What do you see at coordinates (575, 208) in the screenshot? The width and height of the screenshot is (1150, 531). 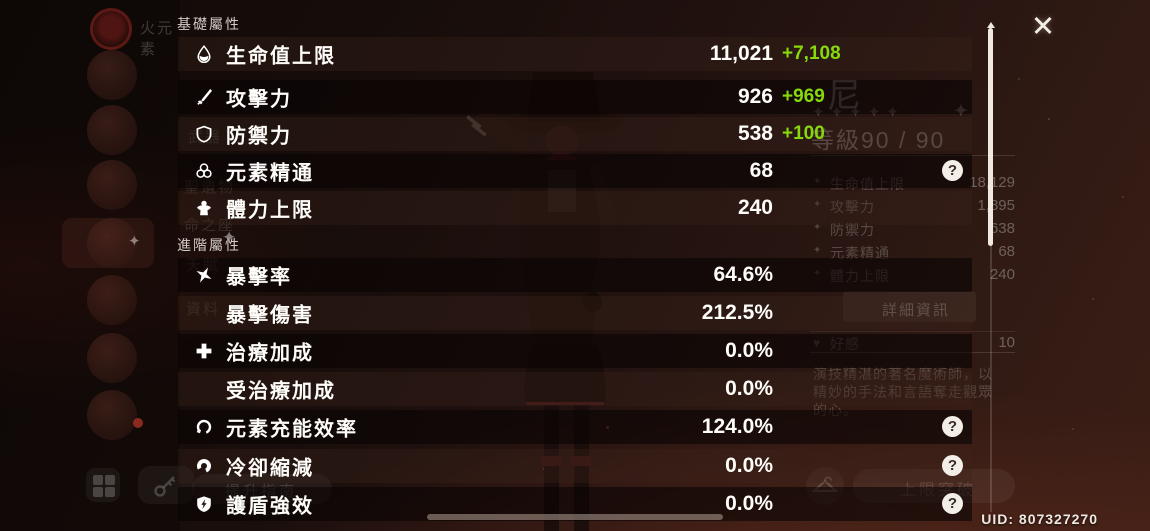 I see `stat-row-stamina: 體力上限 240` at bounding box center [575, 208].